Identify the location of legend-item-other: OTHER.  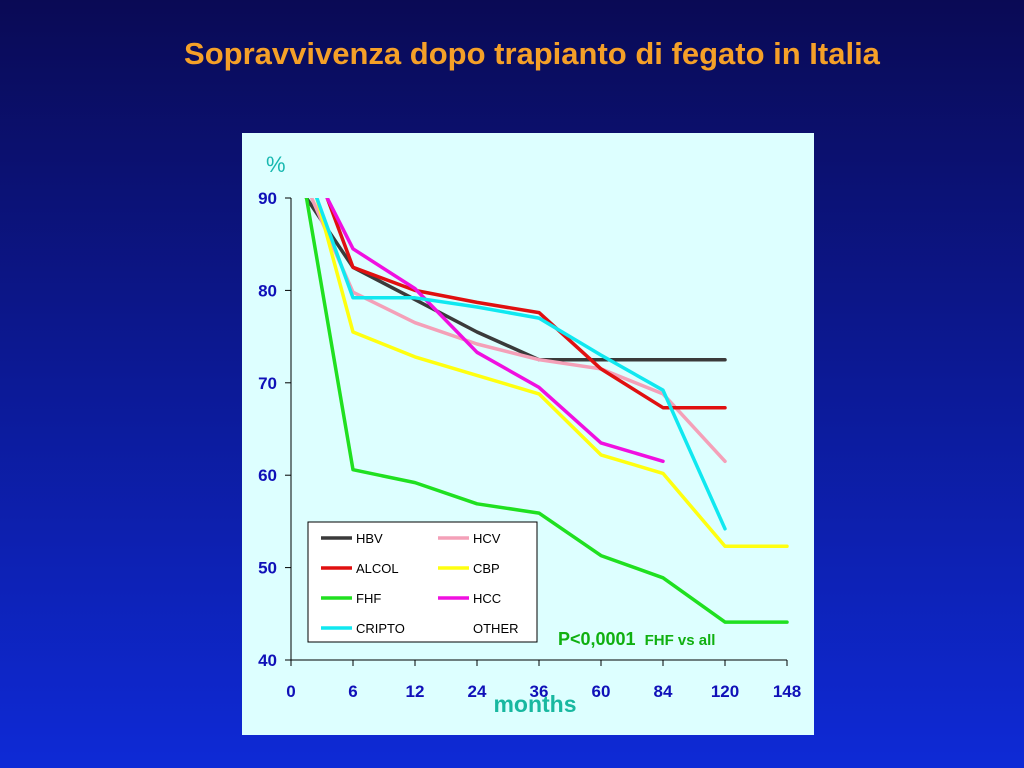
(496, 628).